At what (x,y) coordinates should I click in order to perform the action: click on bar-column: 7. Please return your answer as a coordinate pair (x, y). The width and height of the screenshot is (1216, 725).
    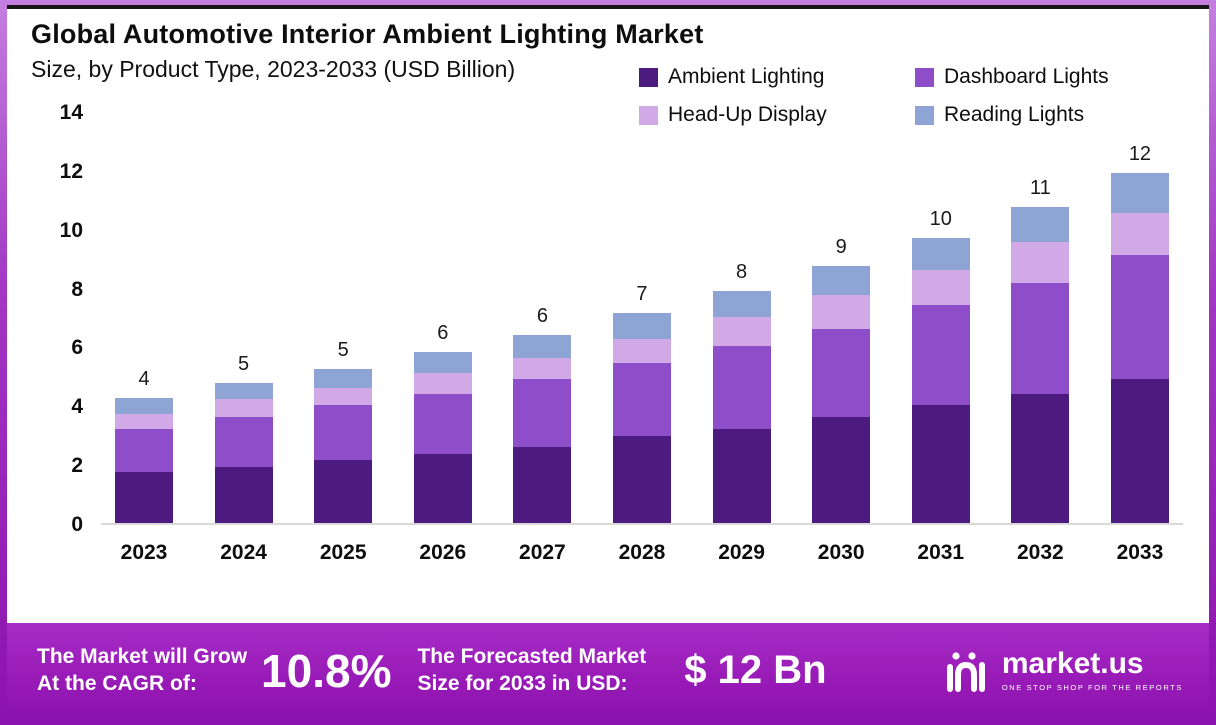
    Looking at the image, I should click on (641, 318).